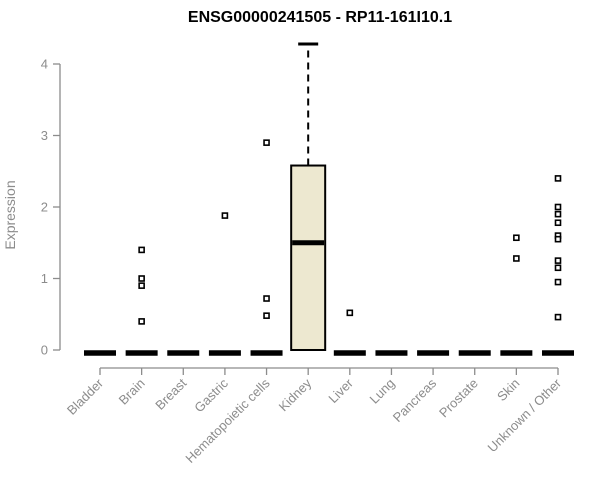  I want to click on x-category-label: Kidney, so click(295, 394).